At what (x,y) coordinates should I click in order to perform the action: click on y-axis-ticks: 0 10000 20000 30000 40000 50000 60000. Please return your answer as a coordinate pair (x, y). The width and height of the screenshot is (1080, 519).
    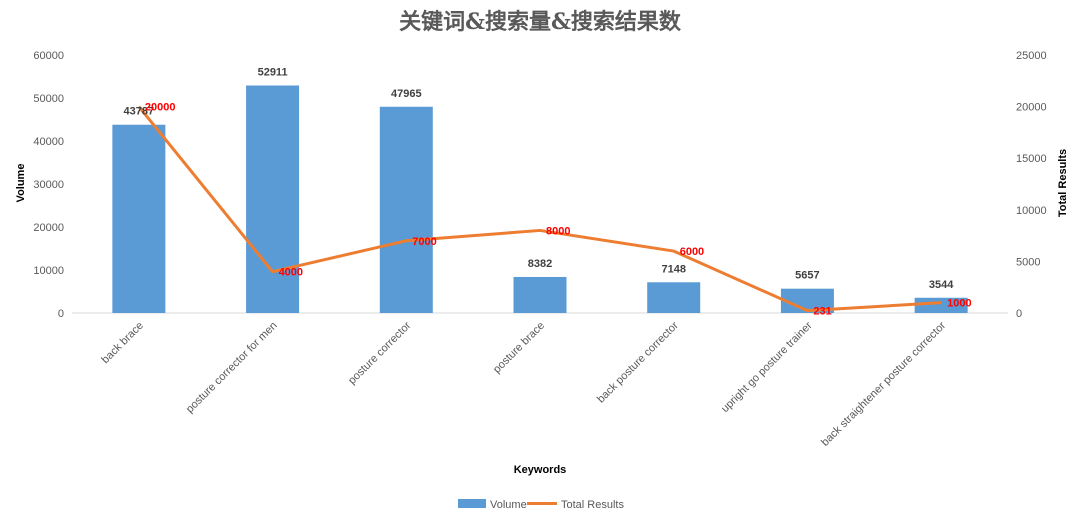
    Looking at the image, I should click on (48, 185).